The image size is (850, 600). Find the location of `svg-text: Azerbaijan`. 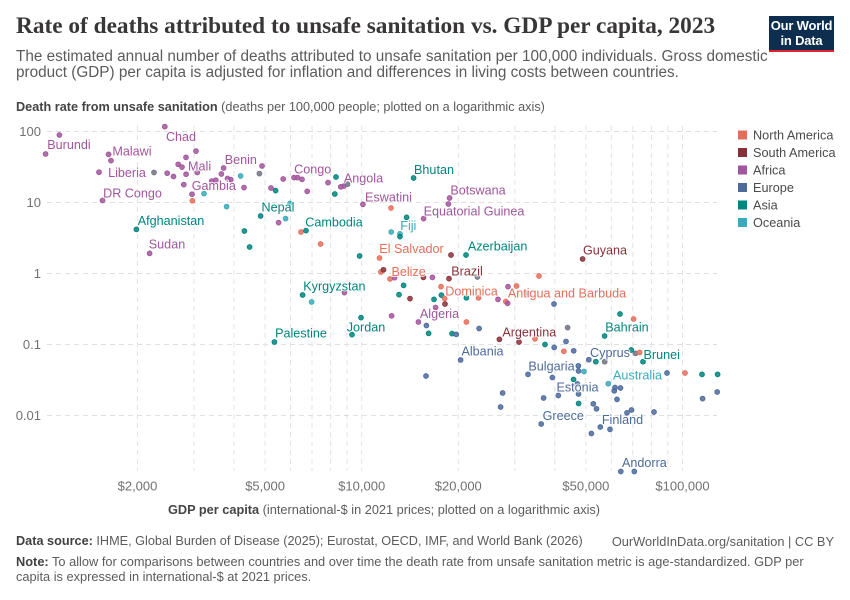

svg-text: Azerbaijan is located at coordinates (498, 247).